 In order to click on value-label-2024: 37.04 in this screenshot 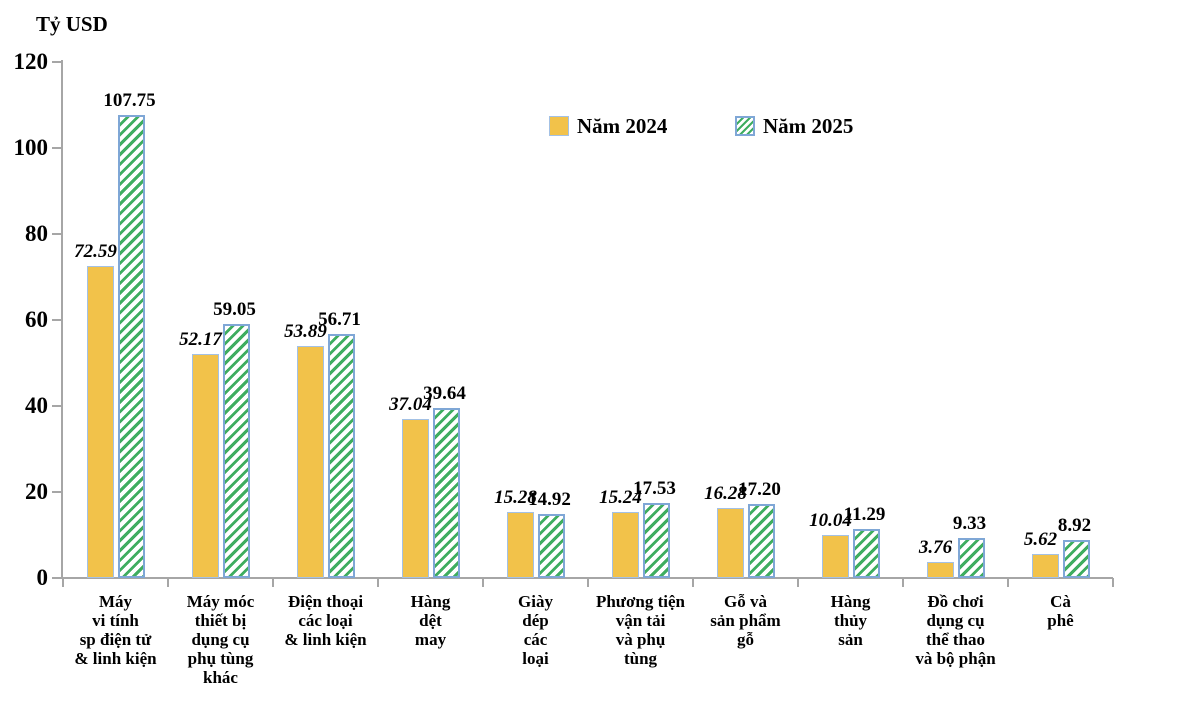, I will do `click(410, 404)`.